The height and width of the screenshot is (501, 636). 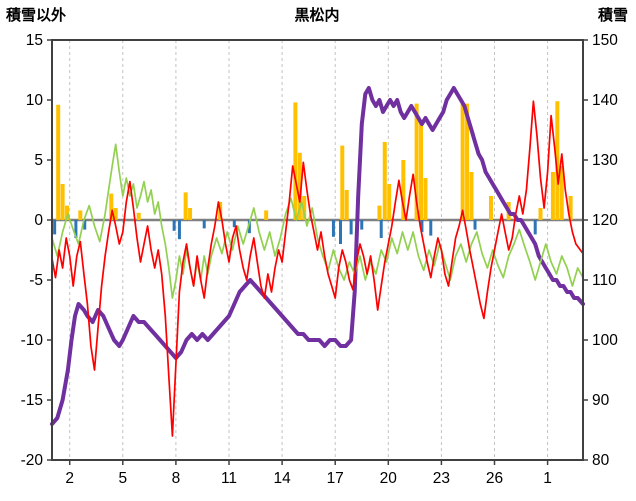 What do you see at coordinates (35, 100) in the screenshot?
I see `svg-text: 10` at bounding box center [35, 100].